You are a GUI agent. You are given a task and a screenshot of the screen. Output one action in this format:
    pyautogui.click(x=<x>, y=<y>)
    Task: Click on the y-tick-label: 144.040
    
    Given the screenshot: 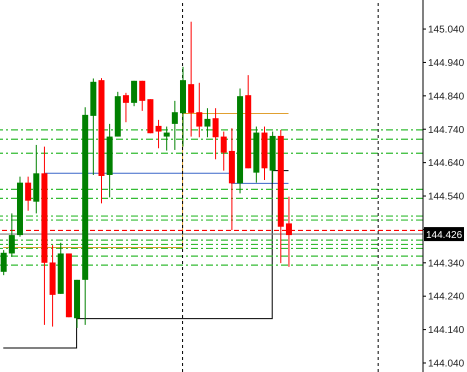 What is the action you would take?
    pyautogui.click(x=446, y=364)
    